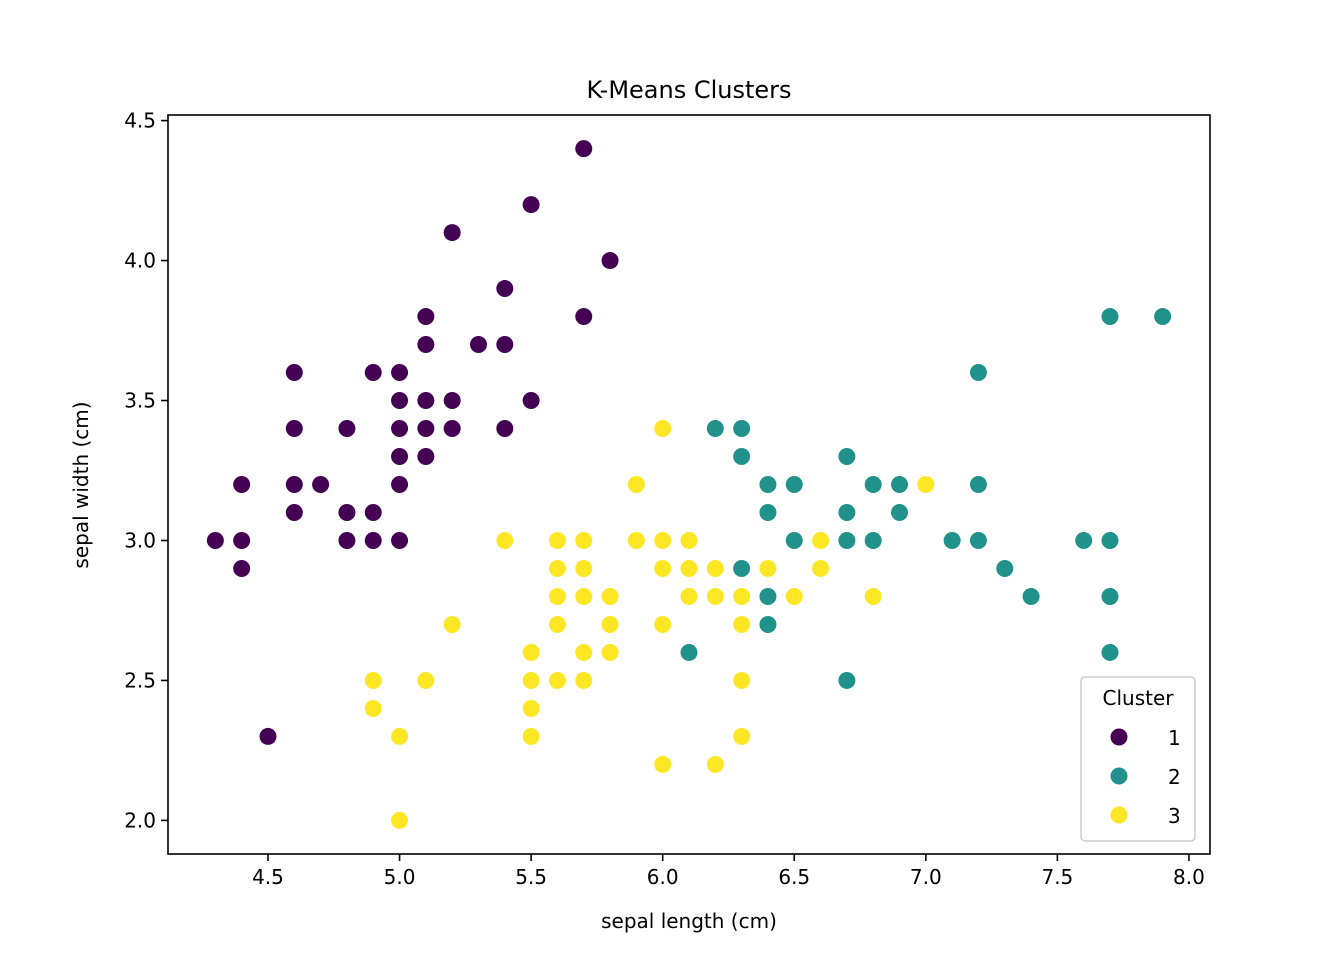  Describe the element at coordinates (794, 877) in the screenshot. I see `x-tick-label: 6.5` at that location.